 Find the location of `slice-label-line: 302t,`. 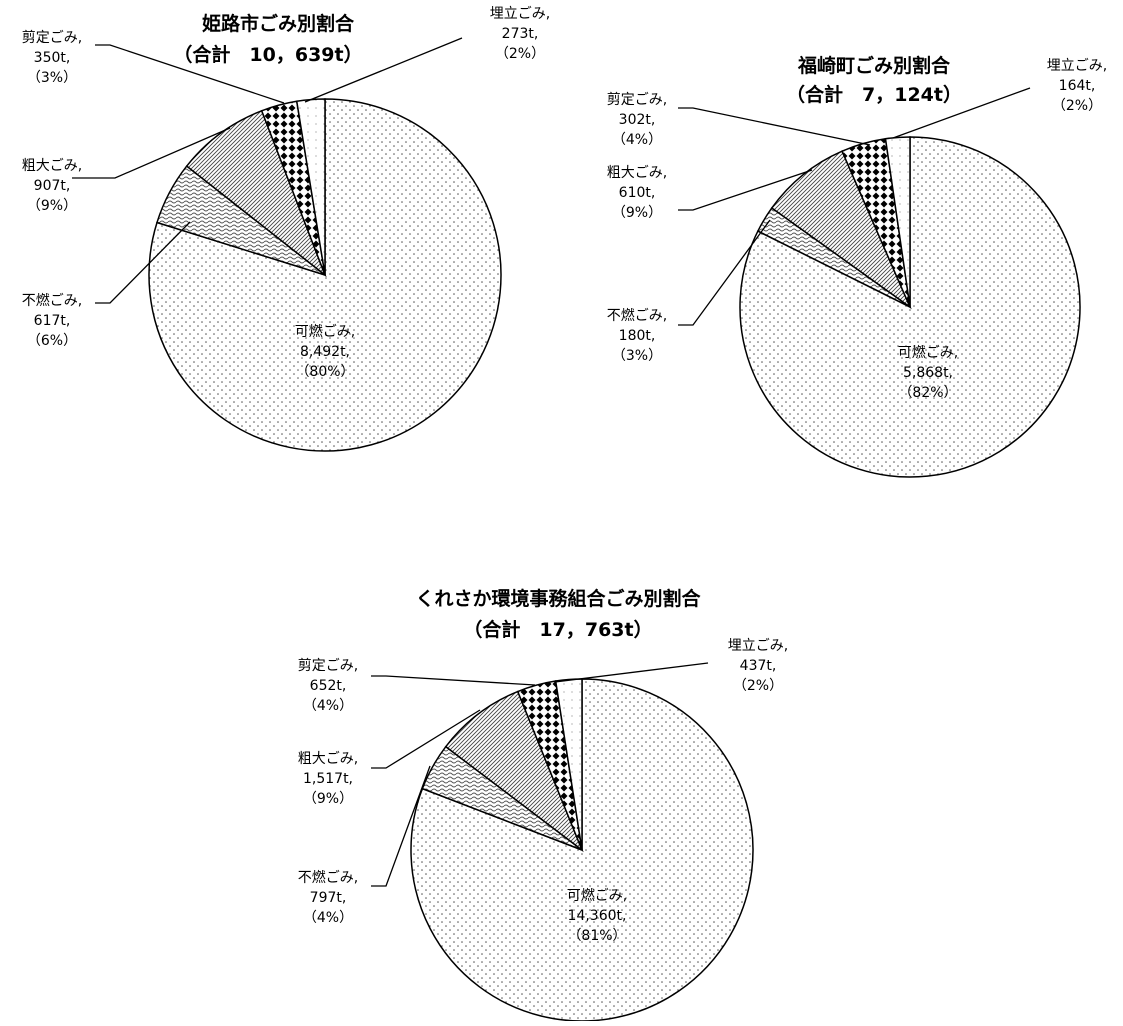

slice-label-line: 302t, is located at coordinates (637, 120).